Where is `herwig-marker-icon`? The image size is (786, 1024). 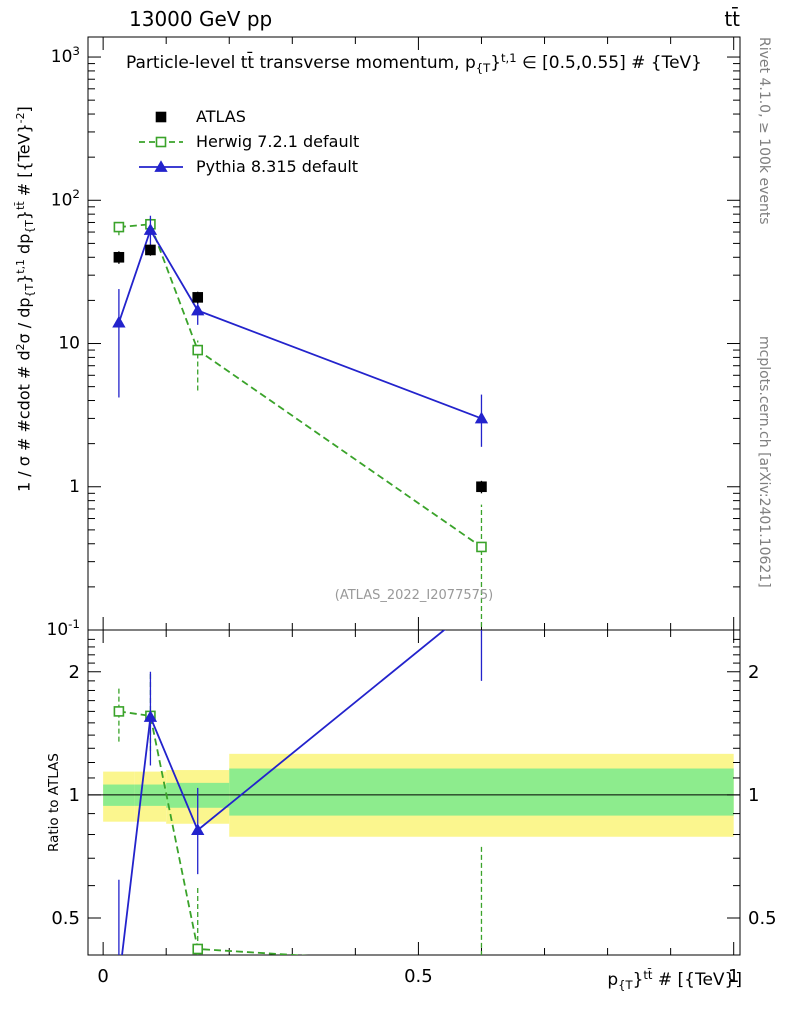 herwig-marker-icon is located at coordinates (161, 142).